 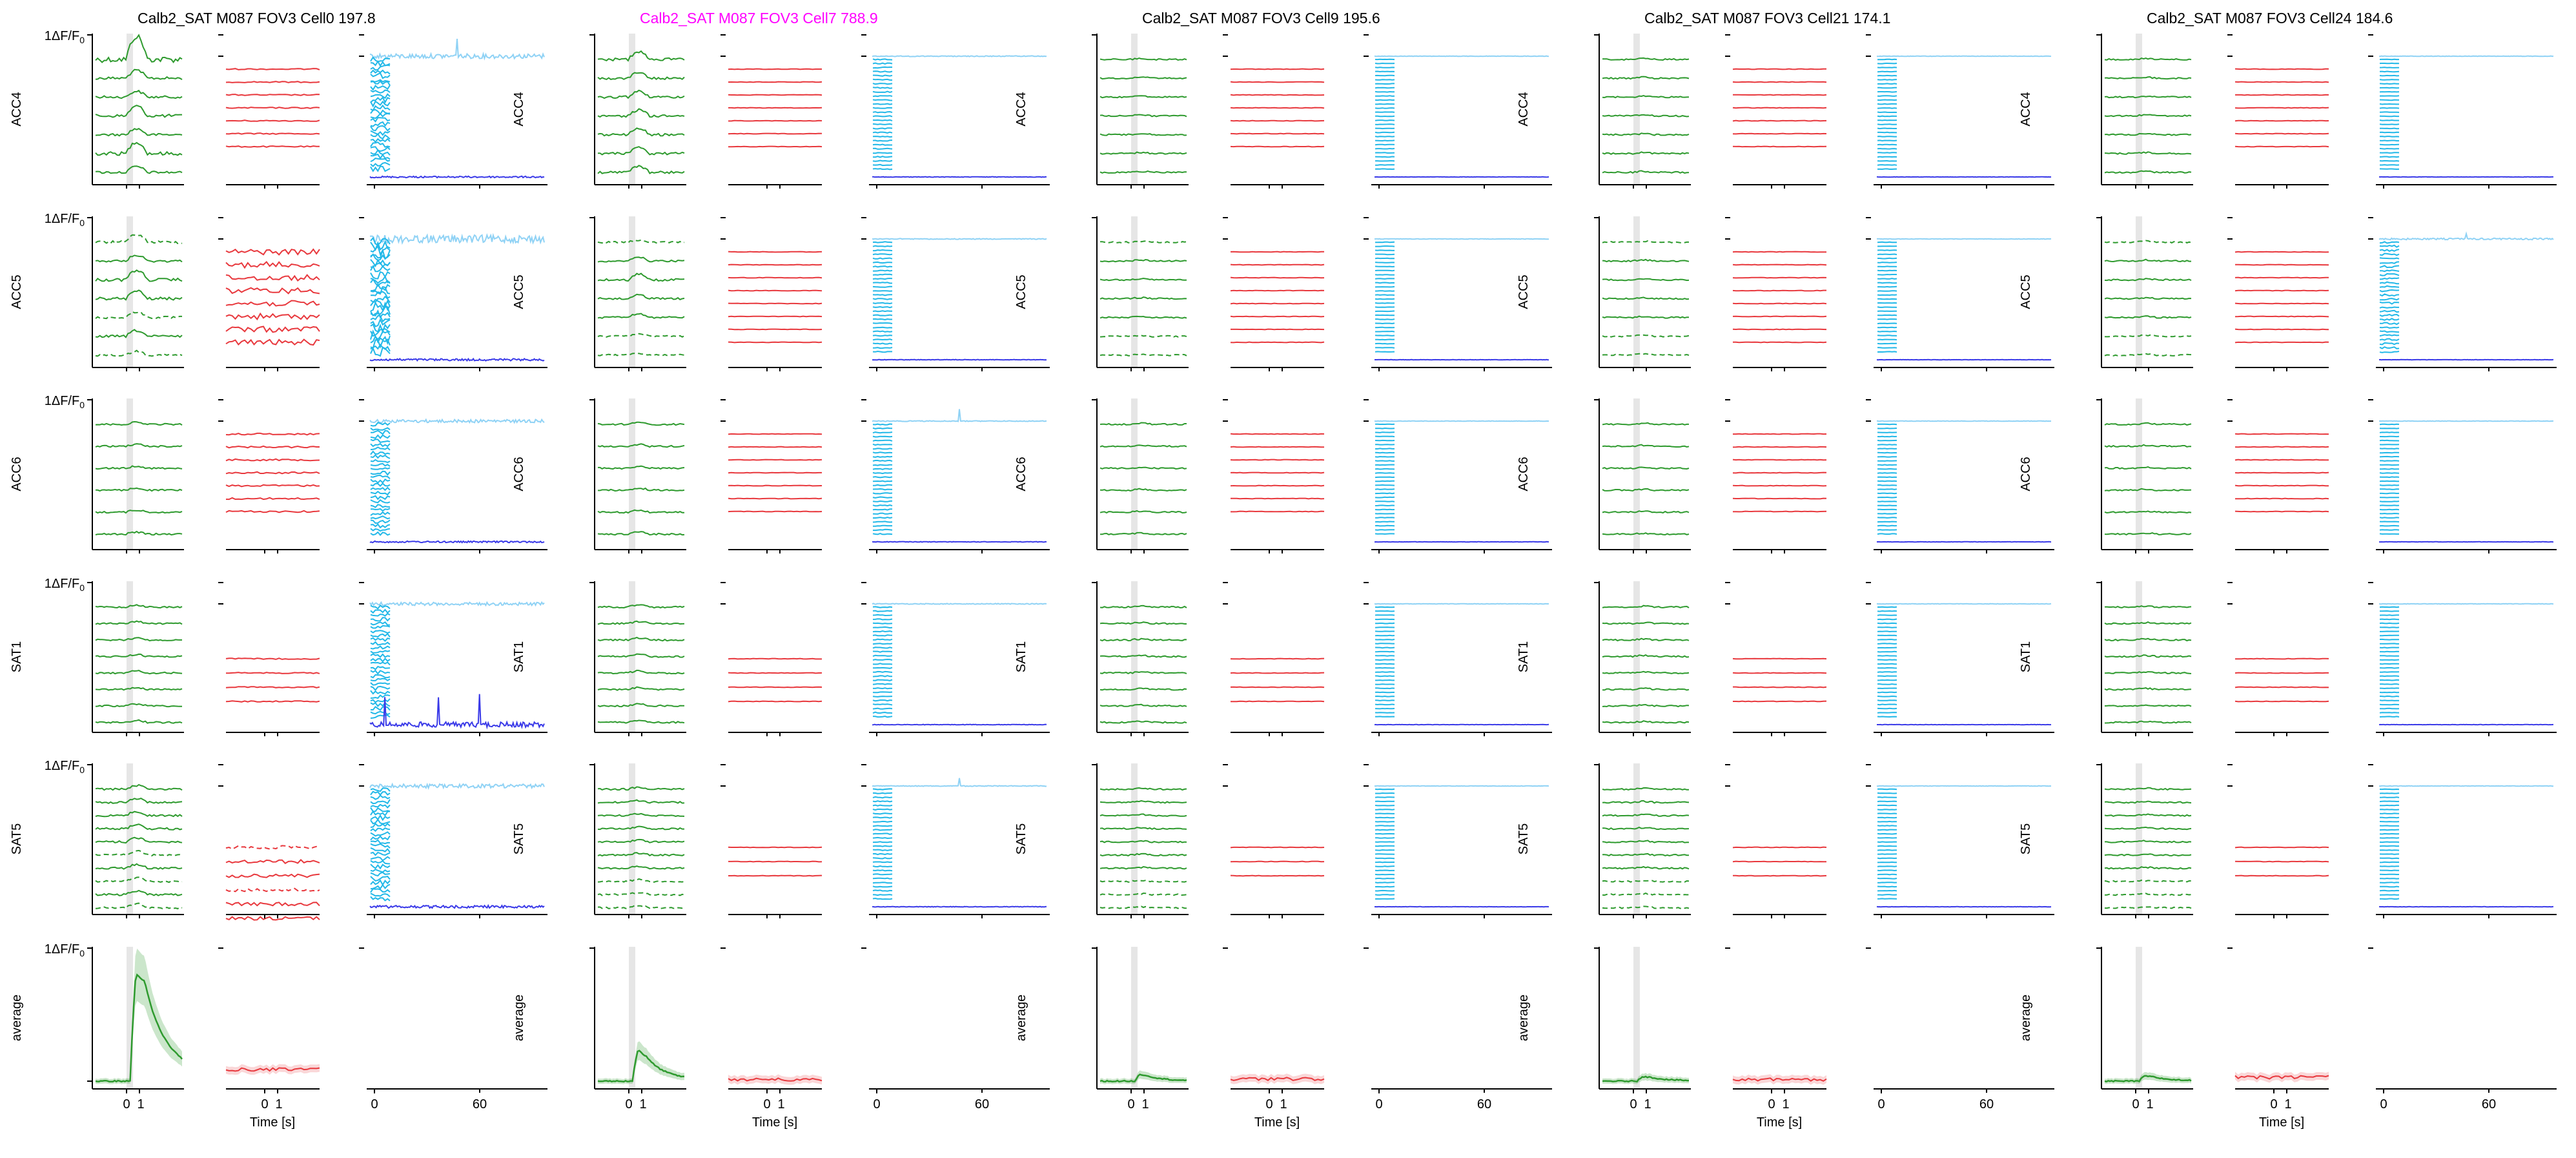 I want to click on row-label: average, so click(x=17, y=1018).